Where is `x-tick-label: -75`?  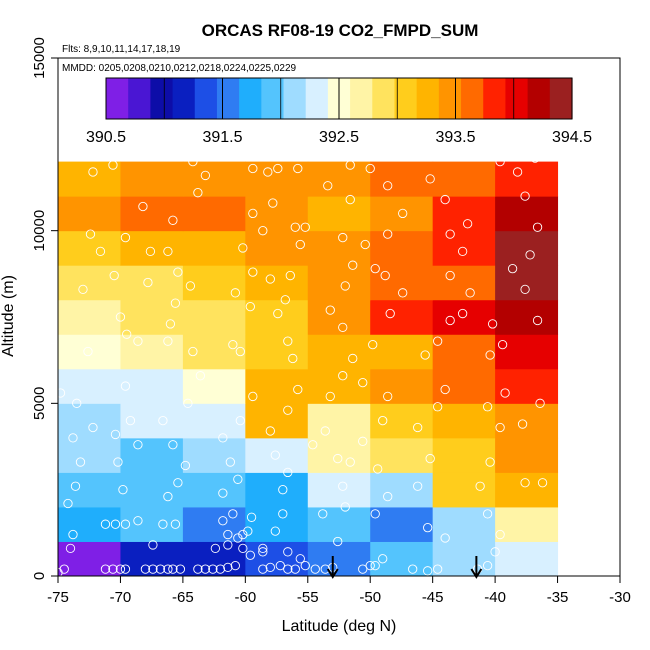
x-tick-label: -75 is located at coordinates (58, 597).